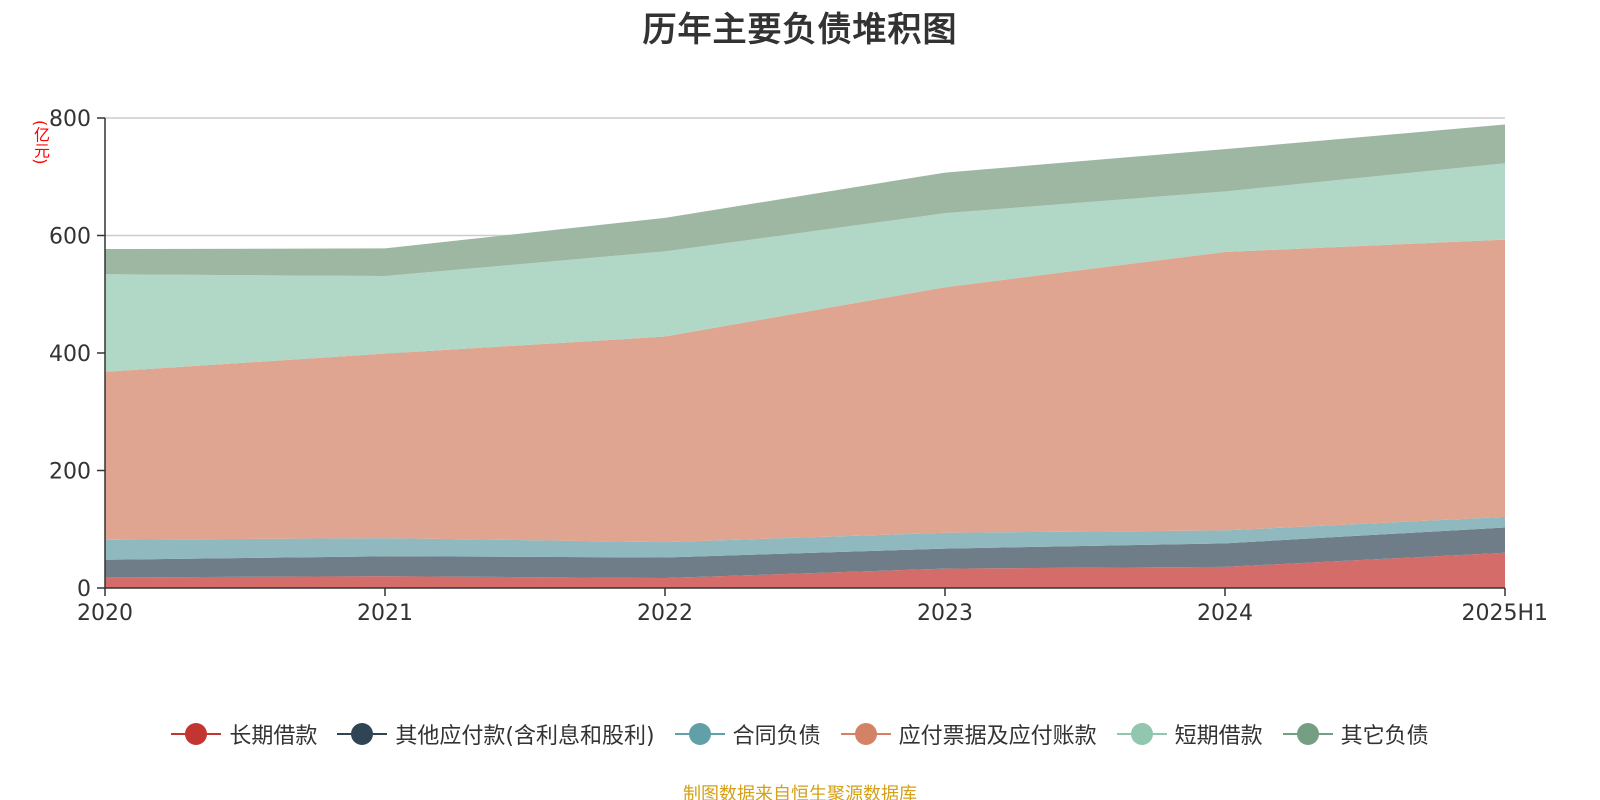  I want to click on y-tick-label-200: 200, so click(70, 472).